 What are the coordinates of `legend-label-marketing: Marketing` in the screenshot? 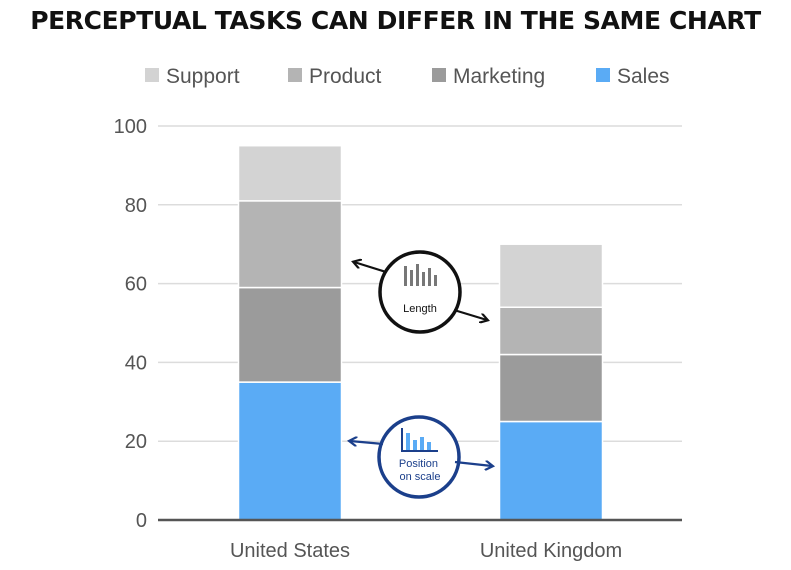 It's located at (499, 76).